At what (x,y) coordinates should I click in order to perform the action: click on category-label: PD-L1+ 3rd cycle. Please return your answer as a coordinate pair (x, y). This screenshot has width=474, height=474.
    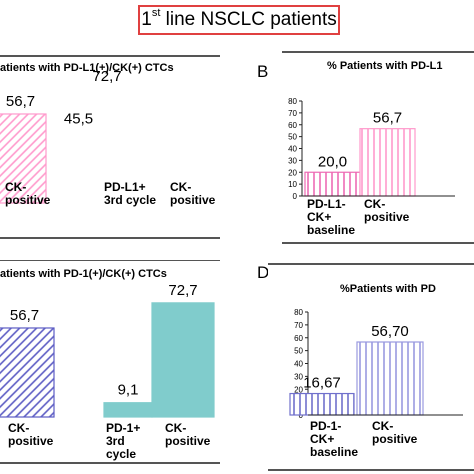
    Looking at the image, I should click on (130, 193).